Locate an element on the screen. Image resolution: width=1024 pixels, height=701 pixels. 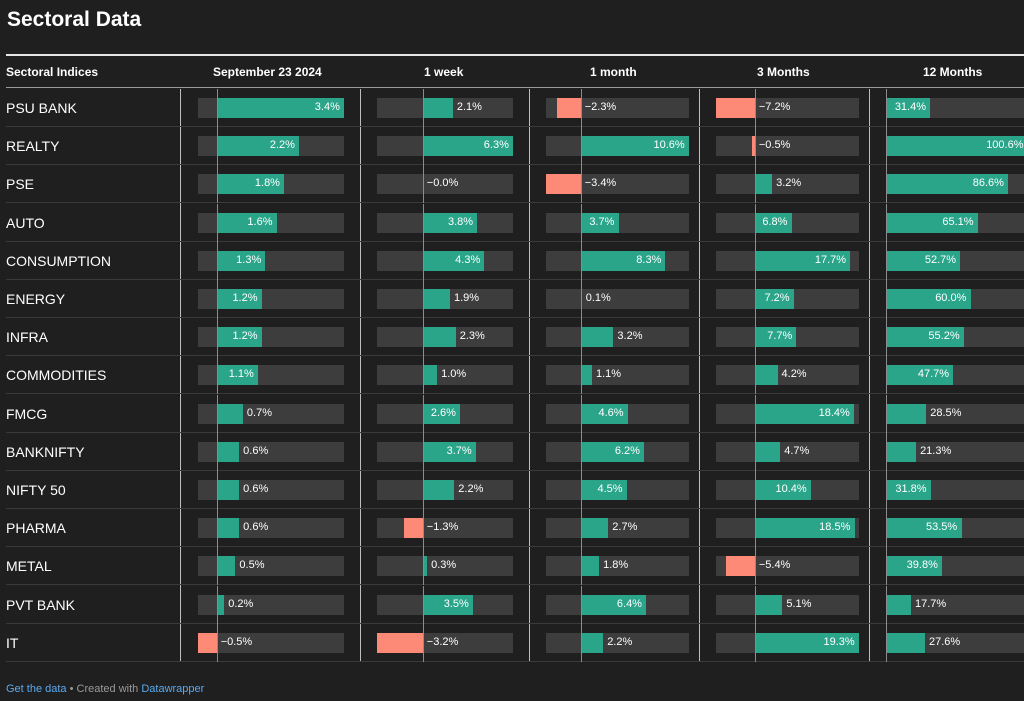
bar-track: 19.3% is located at coordinates (787, 642).